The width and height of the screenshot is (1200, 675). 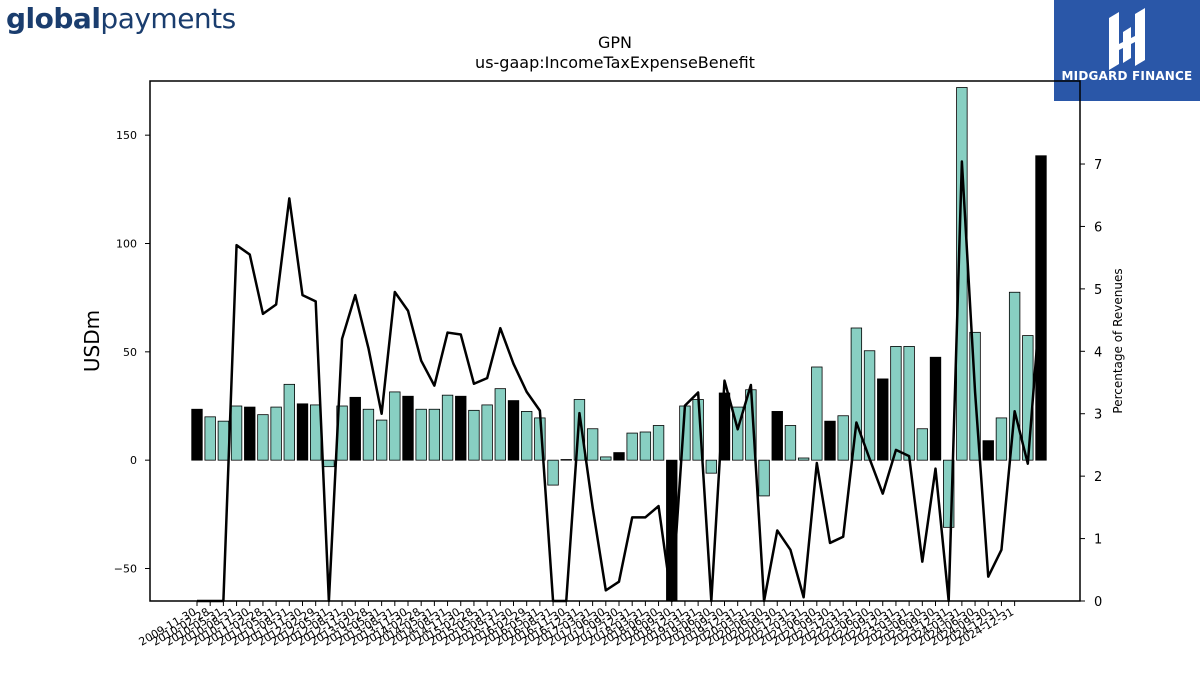 What do you see at coordinates (1098, 227) in the screenshot?
I see `y2-tick-label: 6` at bounding box center [1098, 227].